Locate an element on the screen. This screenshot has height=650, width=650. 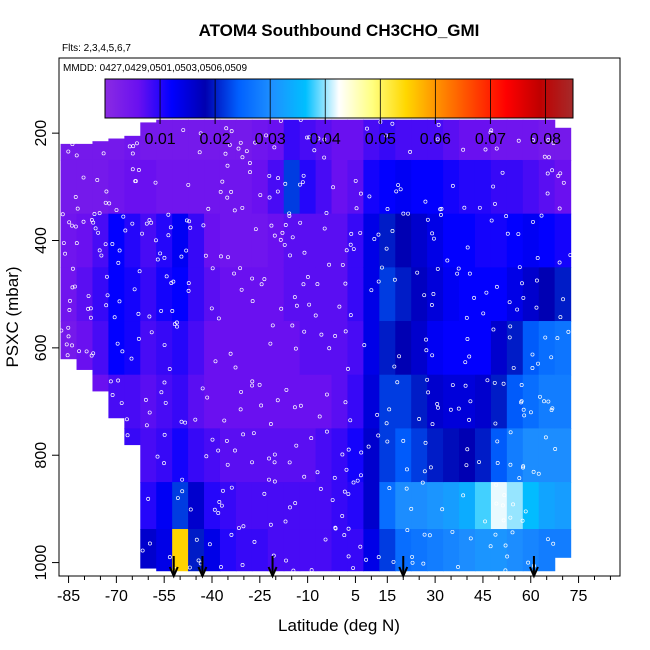
colorbar-tick-label: 0.08 is located at coordinates (545, 139).